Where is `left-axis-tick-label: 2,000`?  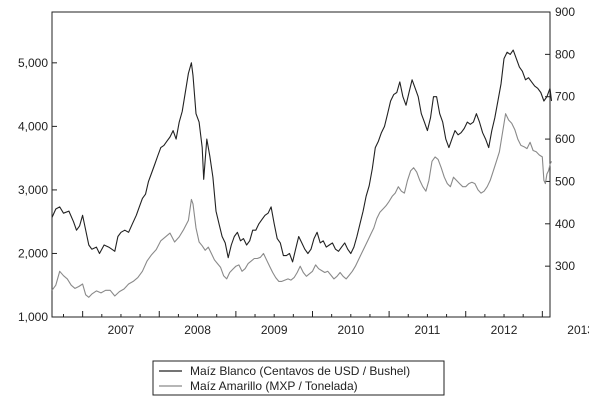
left-axis-tick-label: 2,000 is located at coordinates (33, 253).